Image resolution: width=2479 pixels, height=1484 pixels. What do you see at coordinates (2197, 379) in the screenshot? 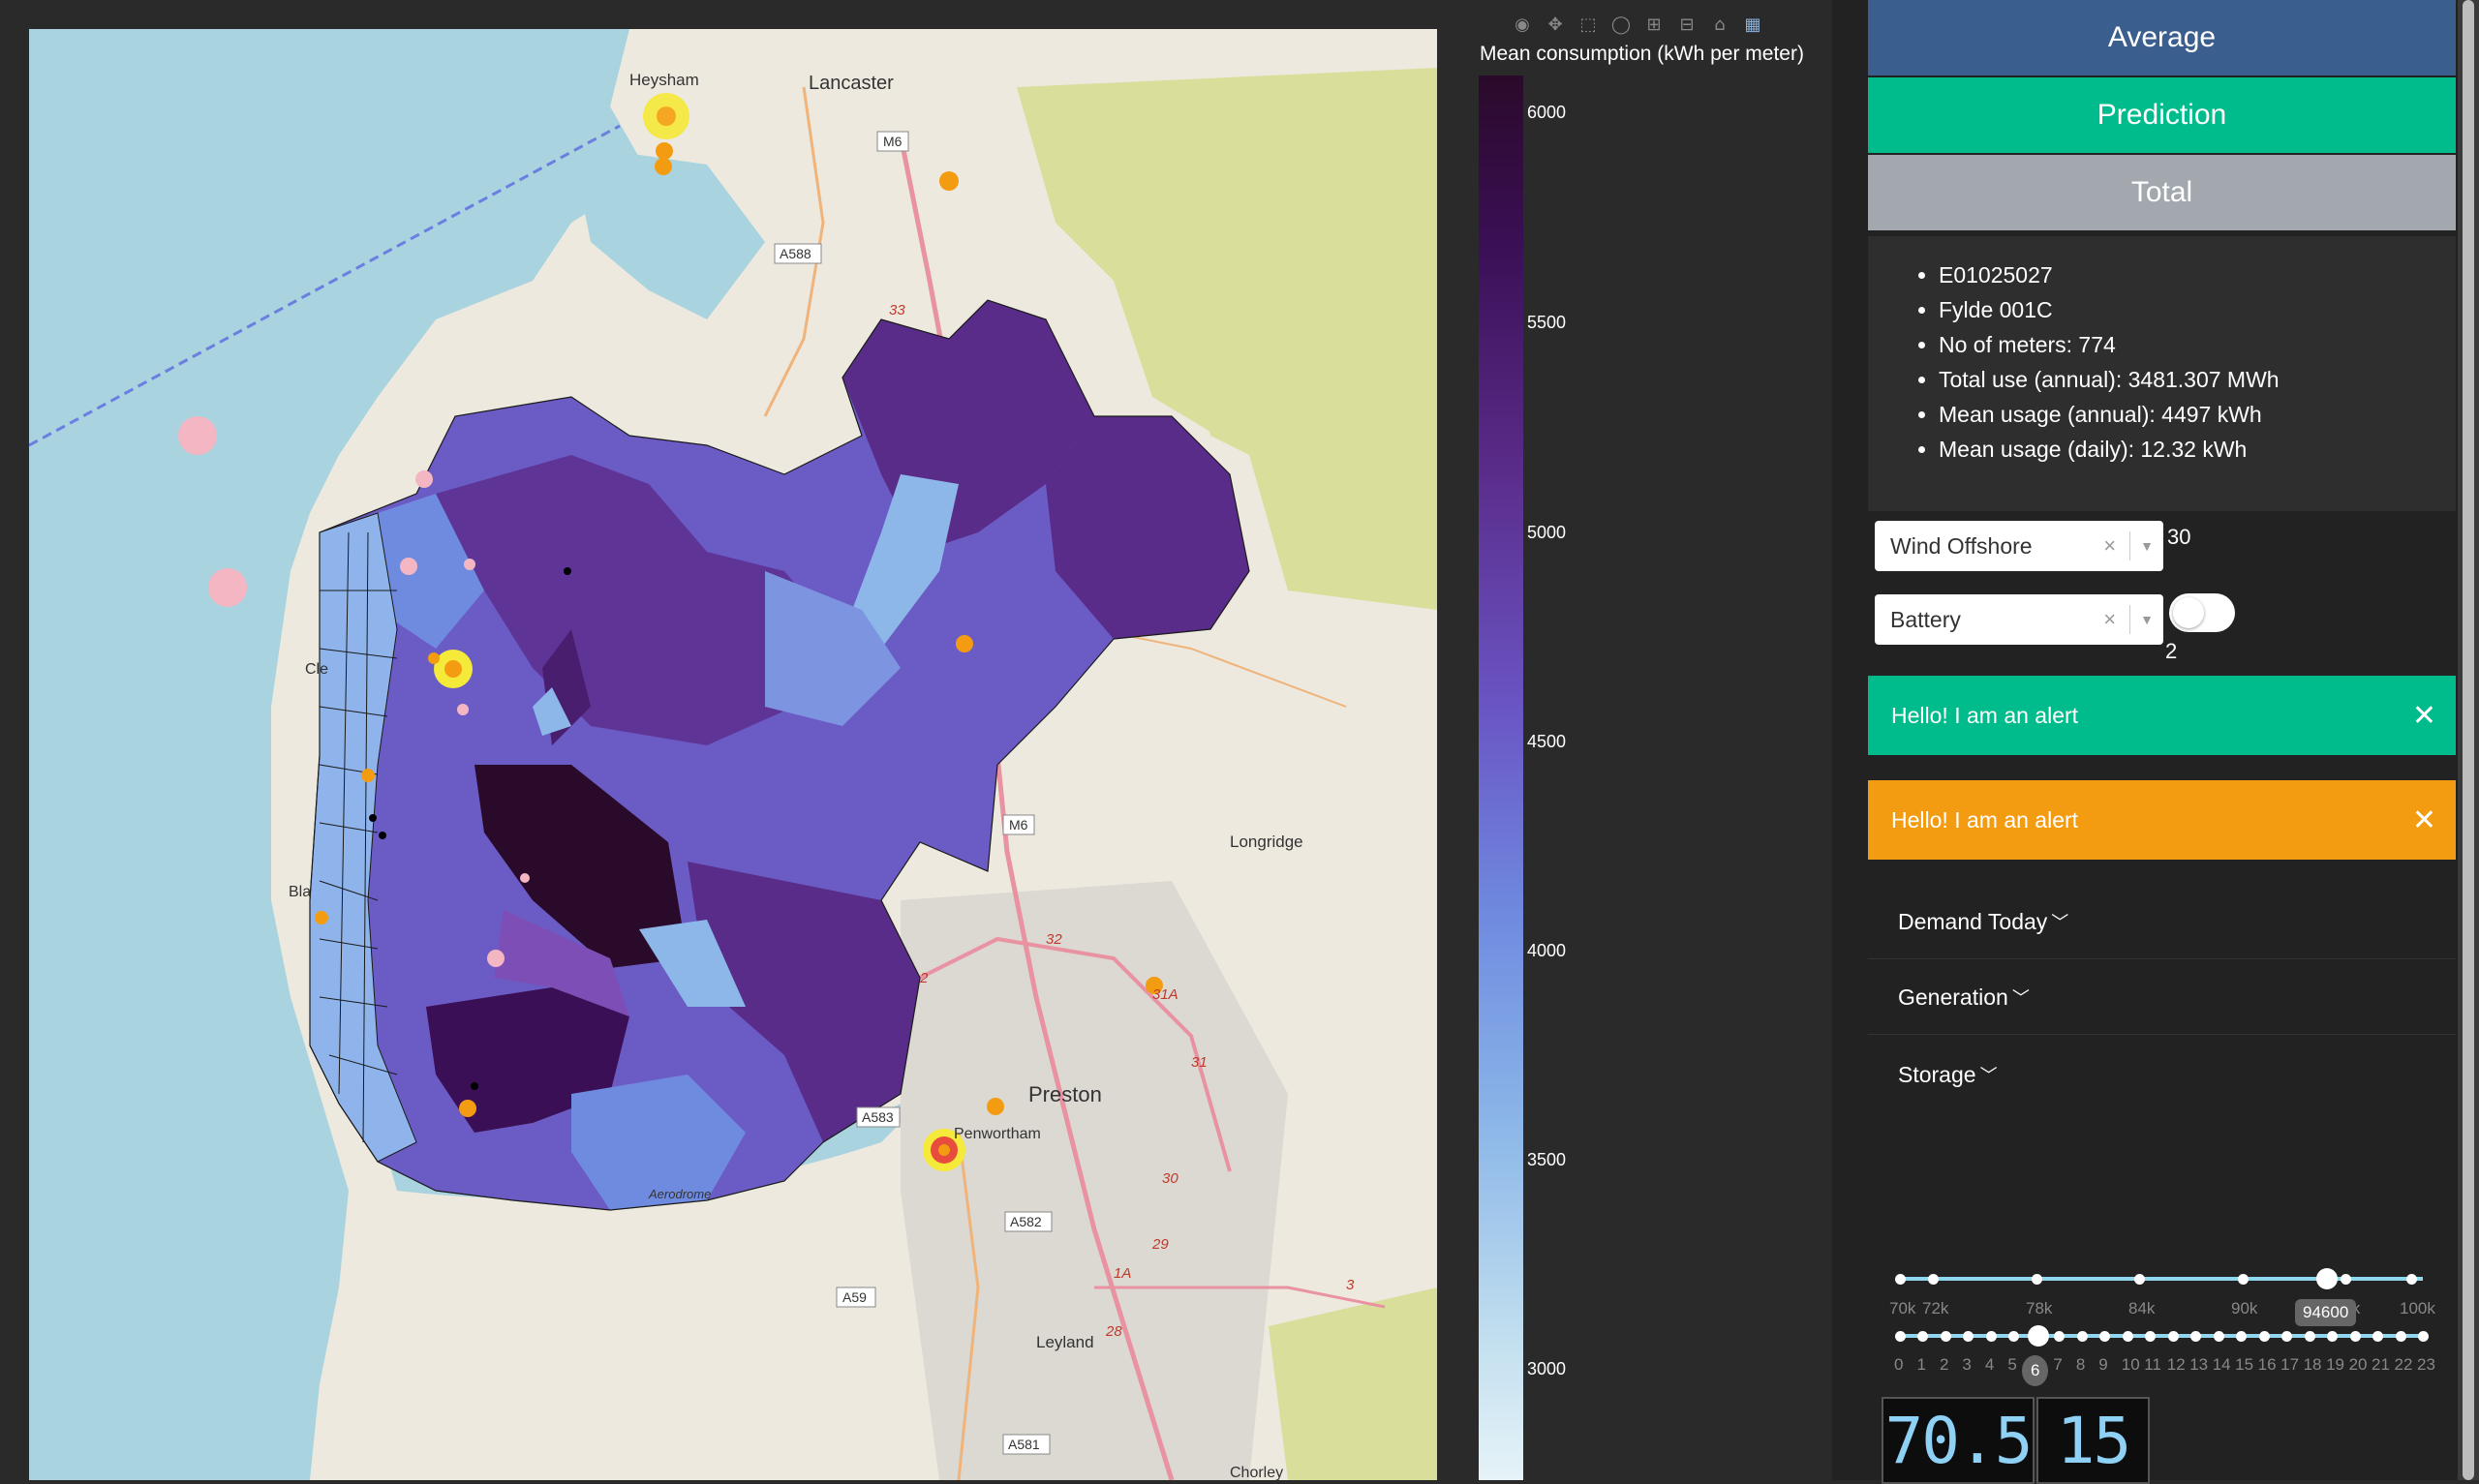
I see `total-use: Total use (annual): 3481.307 MWh` at bounding box center [2197, 379].